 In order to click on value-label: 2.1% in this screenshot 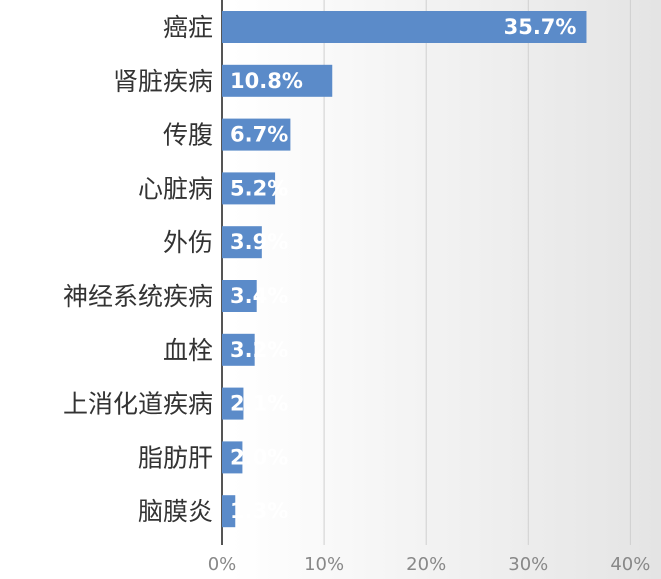, I will do `click(259, 404)`.